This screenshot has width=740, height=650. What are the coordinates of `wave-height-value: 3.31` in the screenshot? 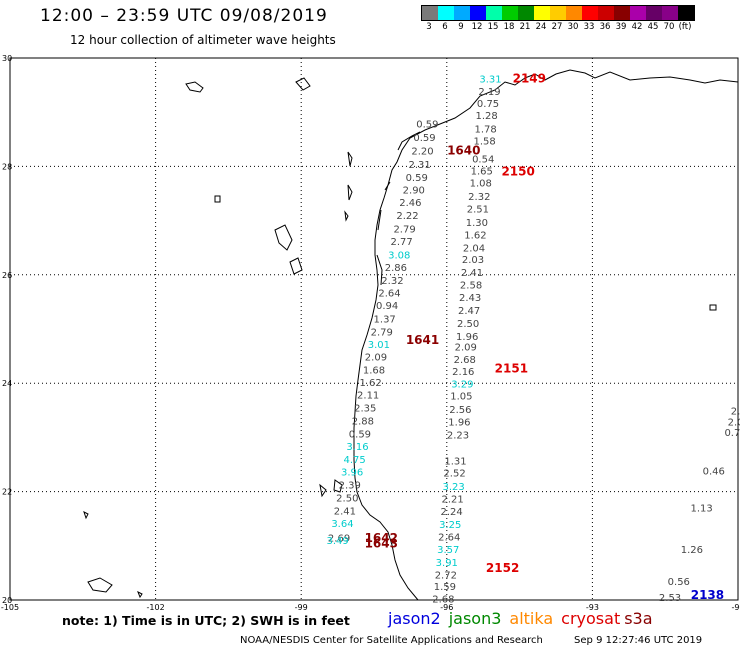 It's located at (490, 79).